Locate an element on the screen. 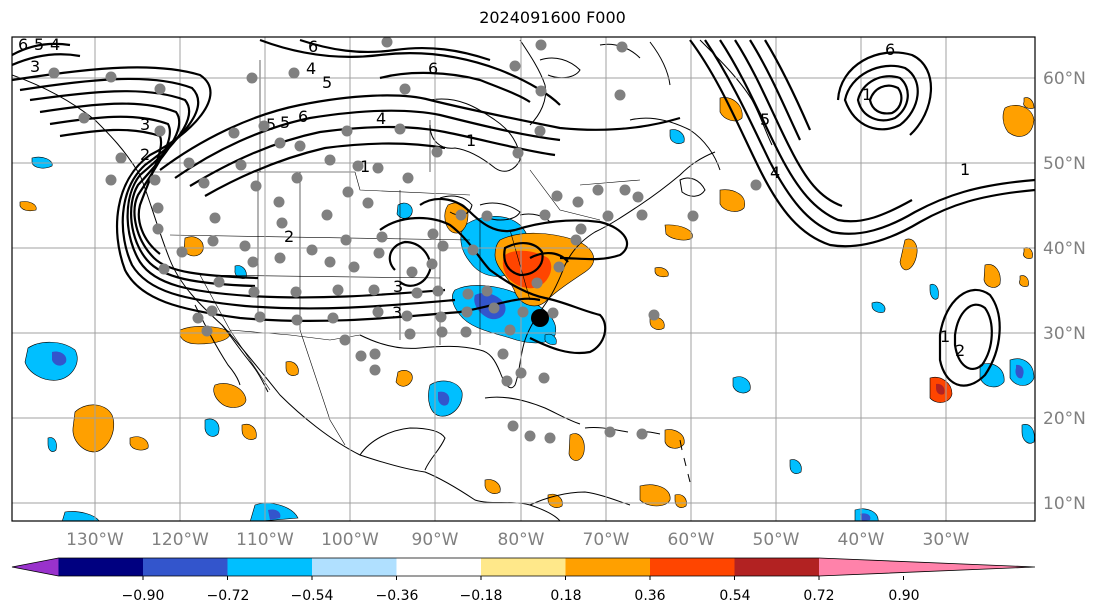 The height and width of the screenshot is (615, 1105). lat-tick-label: 20°N is located at coordinates (1064, 419).